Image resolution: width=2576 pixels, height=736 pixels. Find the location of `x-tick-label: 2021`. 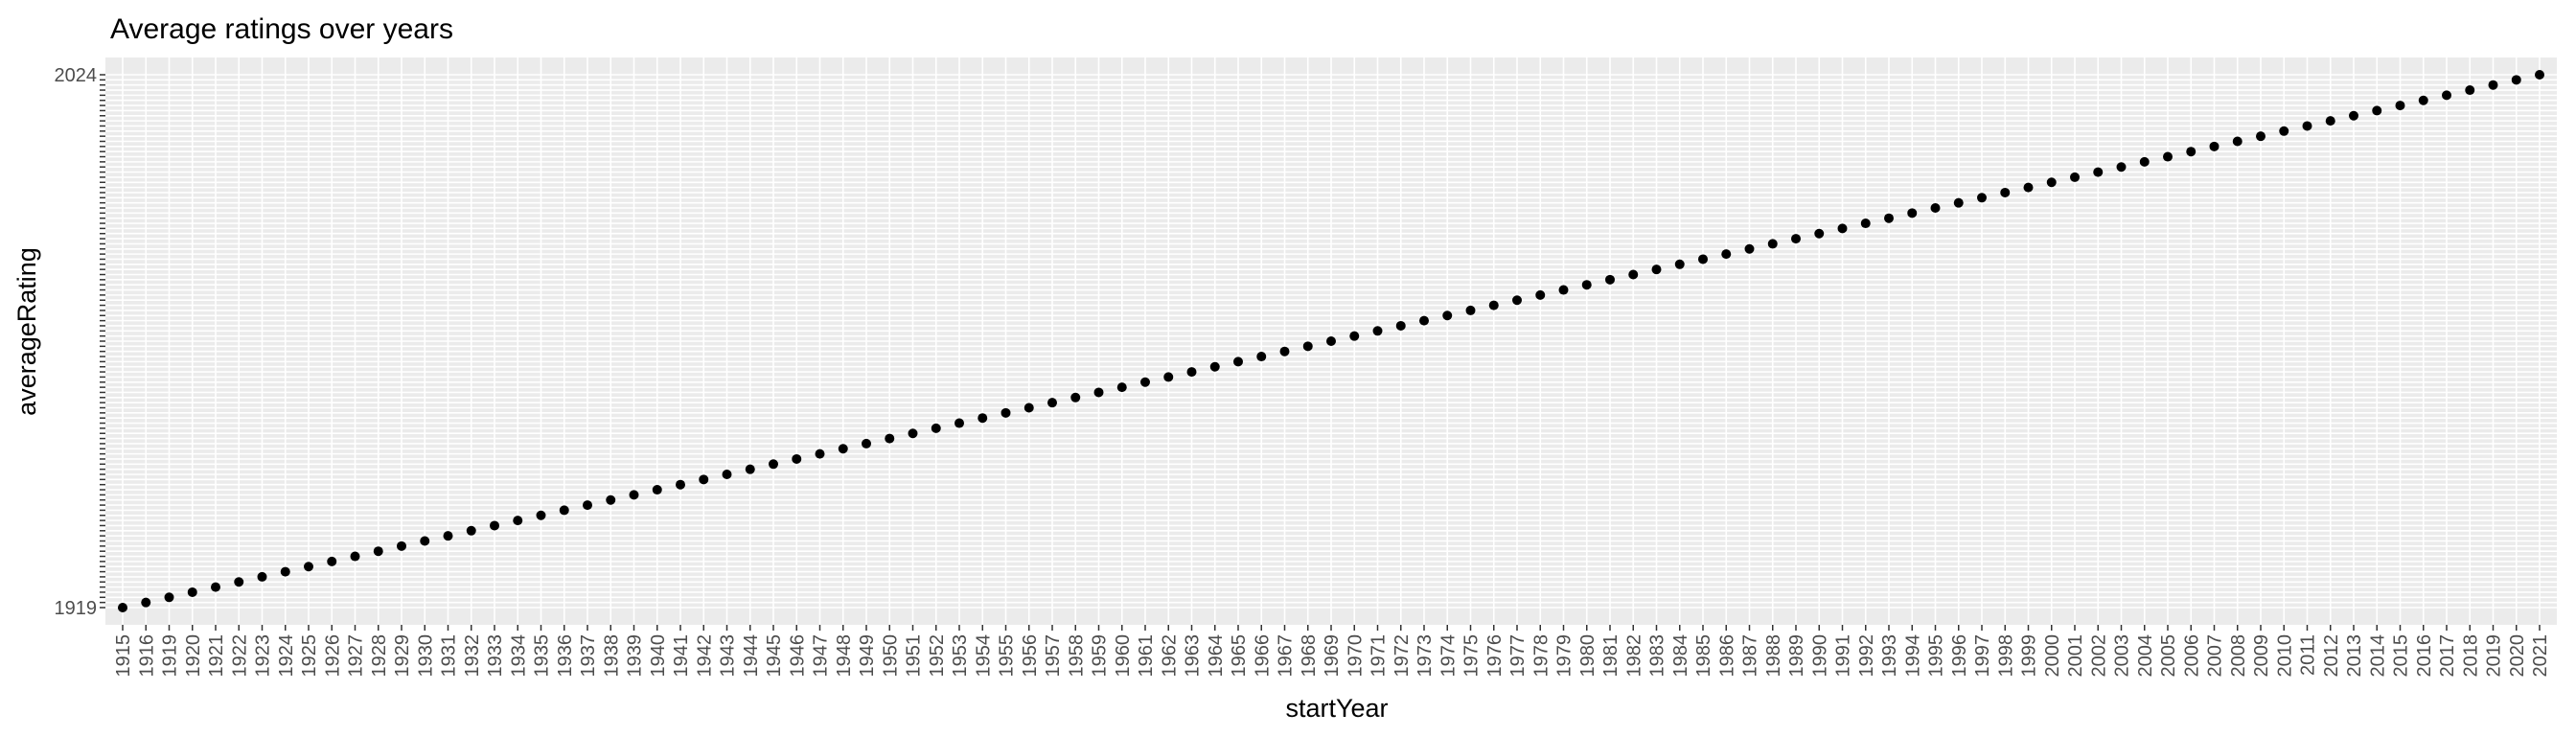

x-tick-label: 2021 is located at coordinates (2540, 656).